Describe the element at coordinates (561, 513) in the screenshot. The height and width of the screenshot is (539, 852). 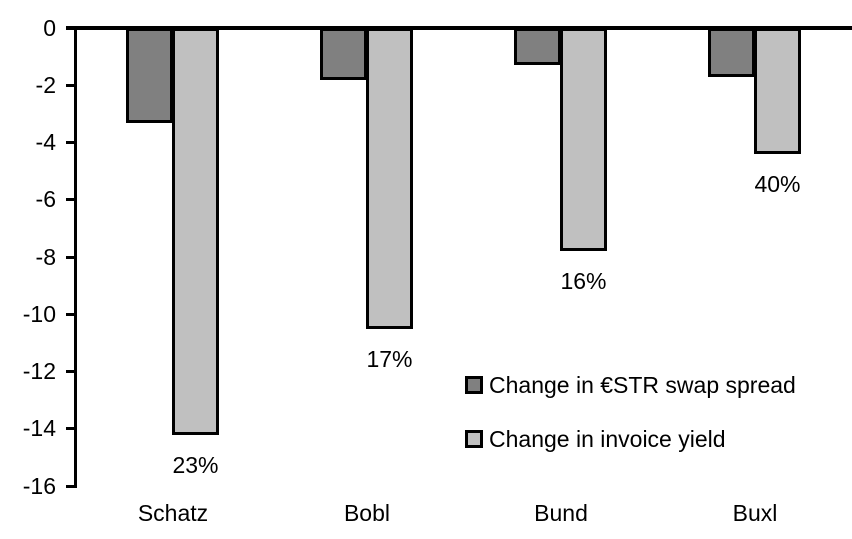
I see `category-label-bund: Bund` at that location.